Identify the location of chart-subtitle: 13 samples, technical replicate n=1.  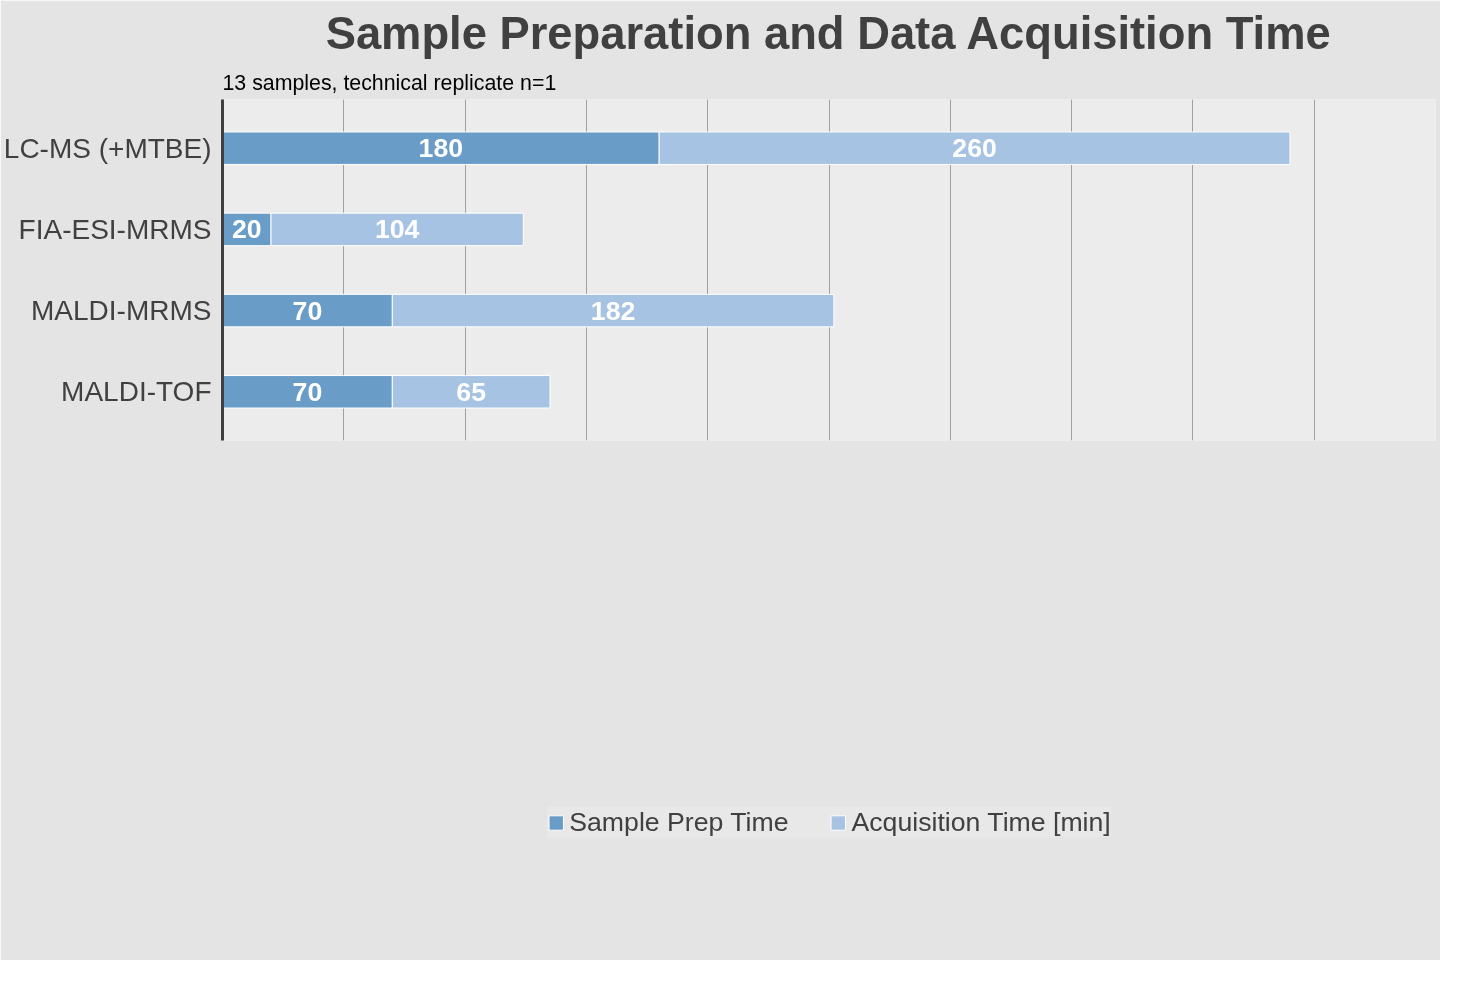
(389, 82).